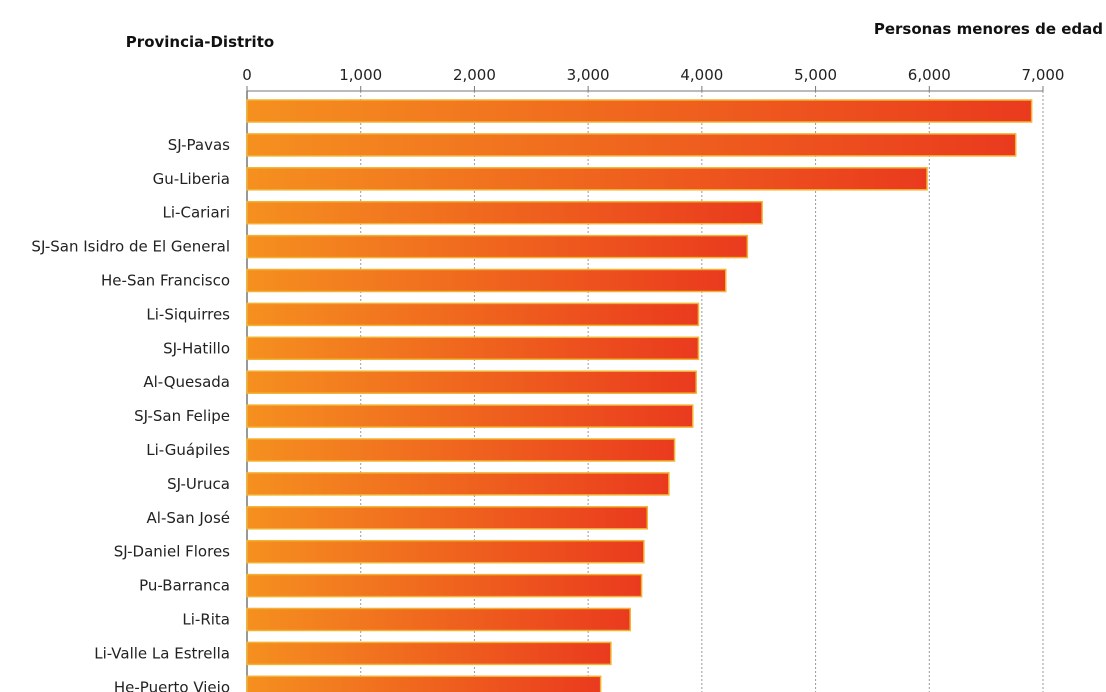 The height and width of the screenshot is (692, 1106). I want to click on category-label: Li-Rita, so click(206, 620).